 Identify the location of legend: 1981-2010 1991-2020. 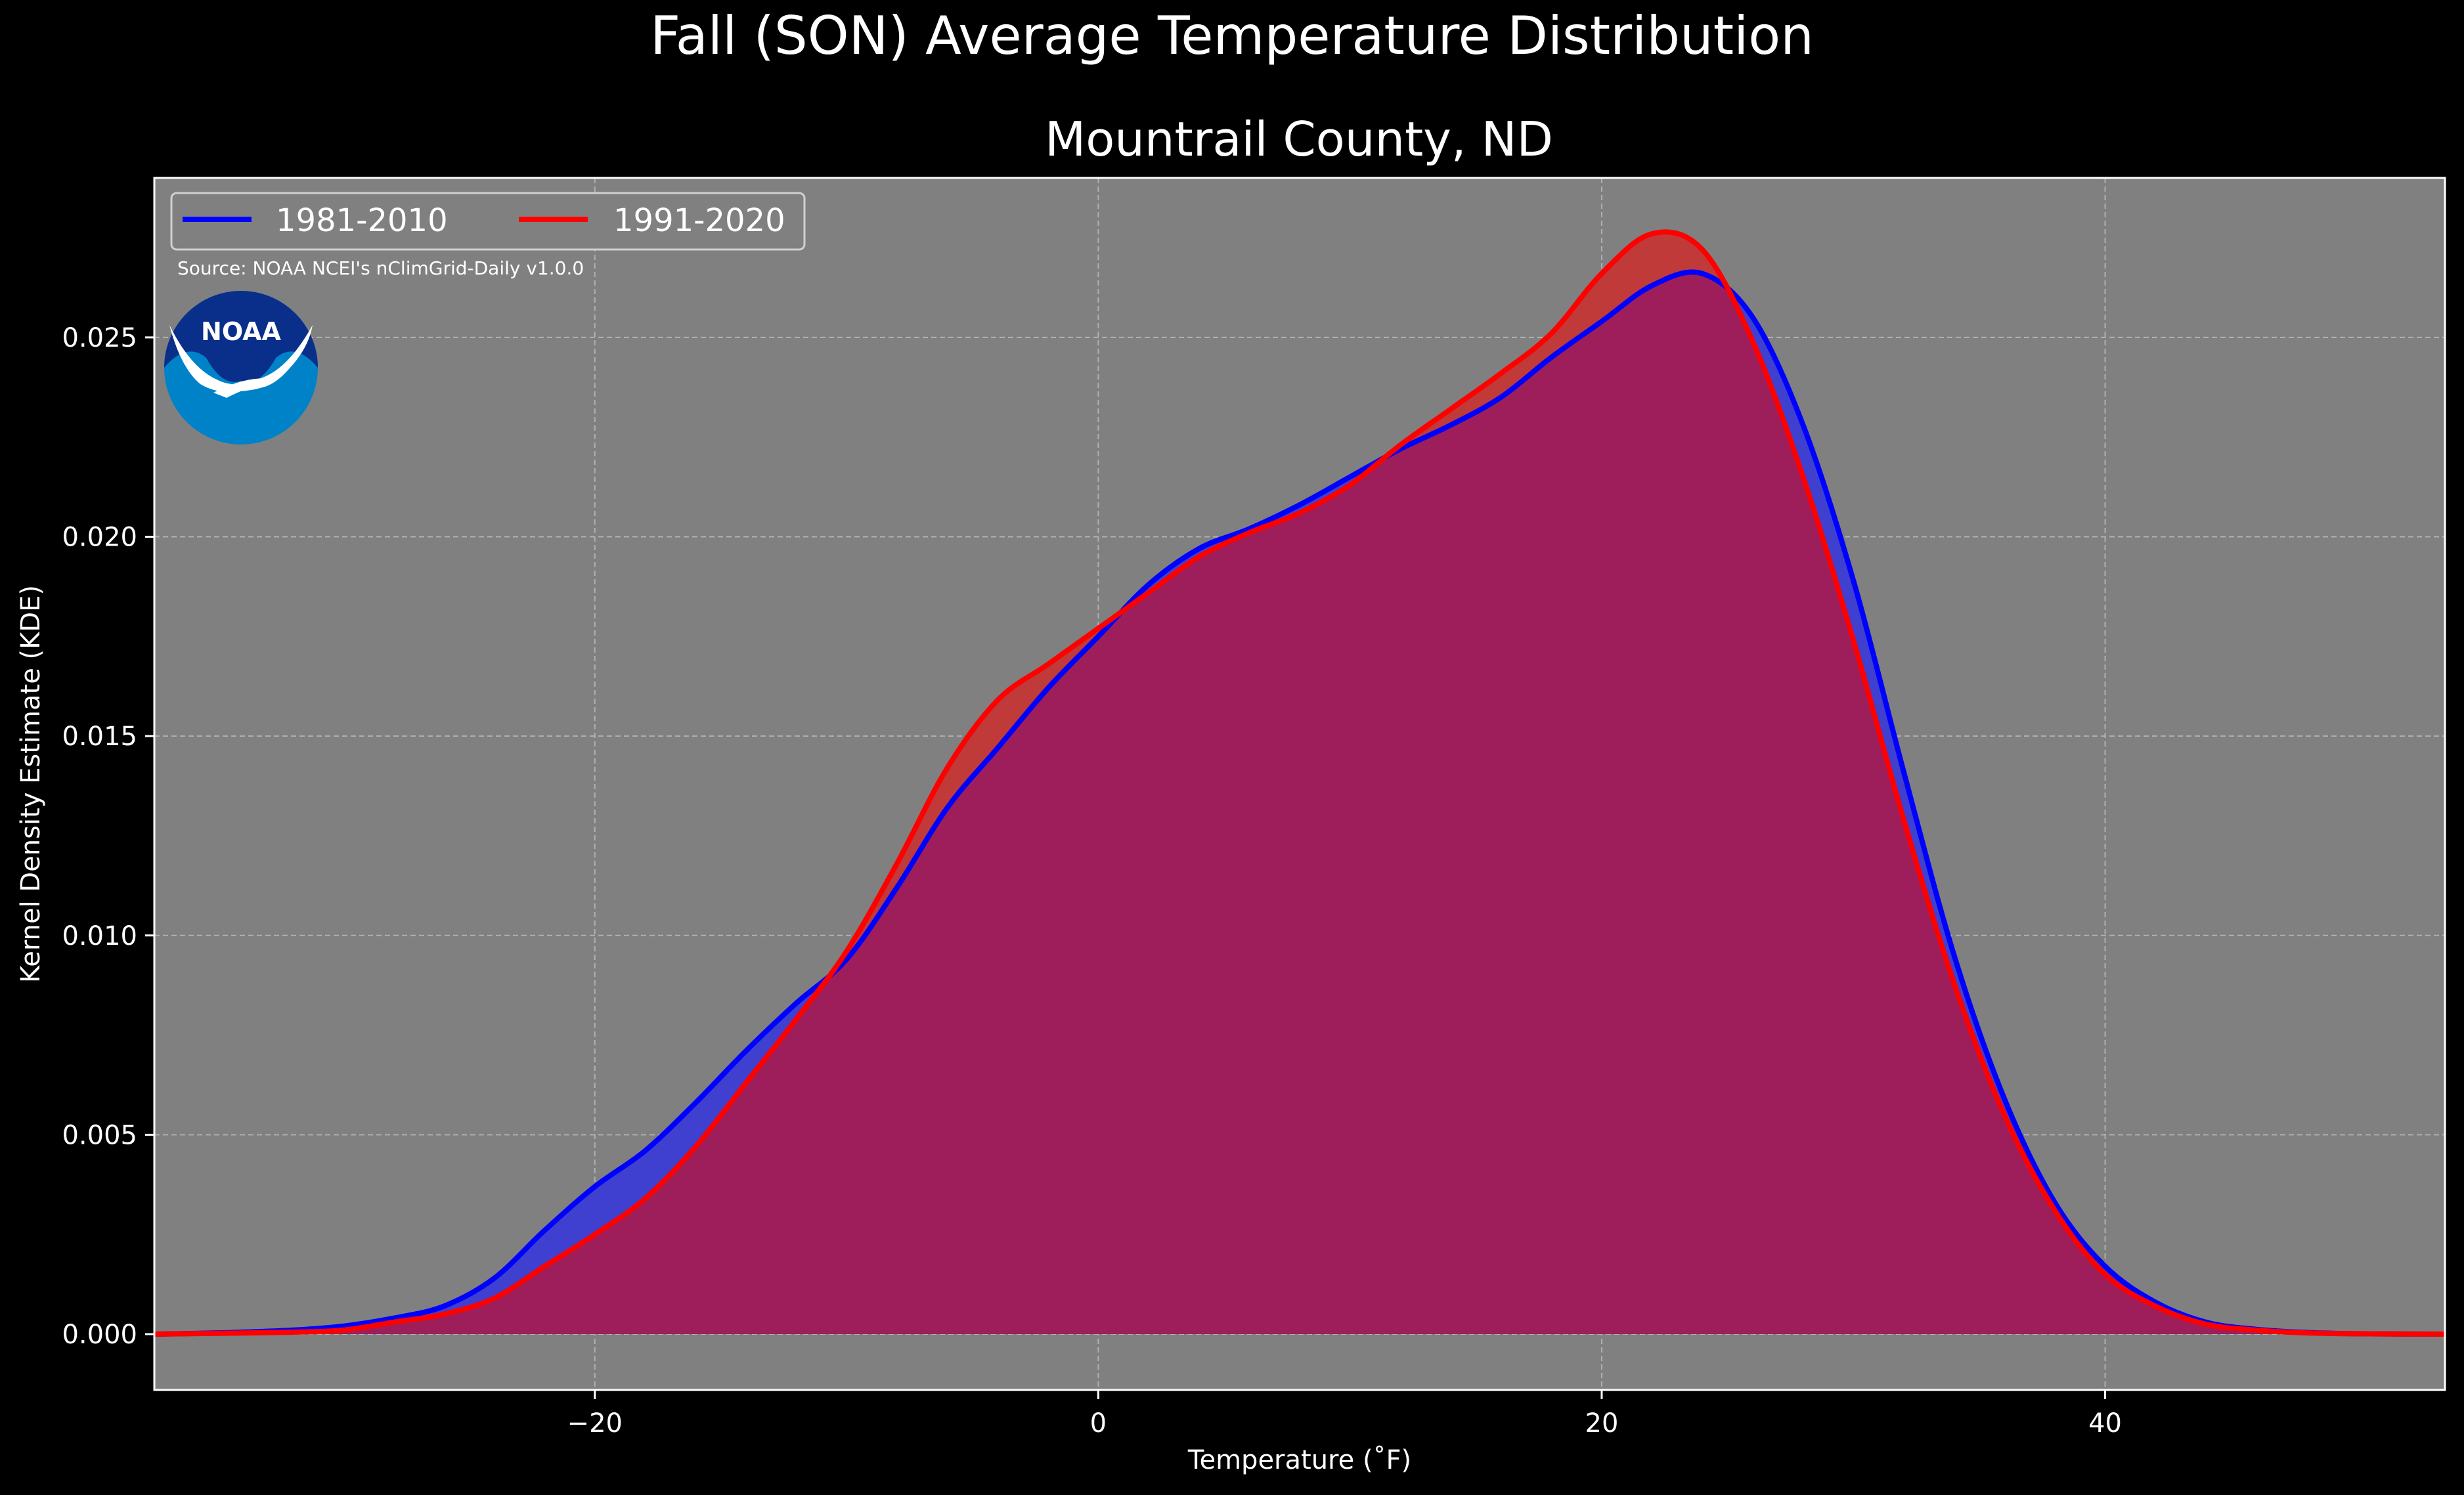
(488, 221).